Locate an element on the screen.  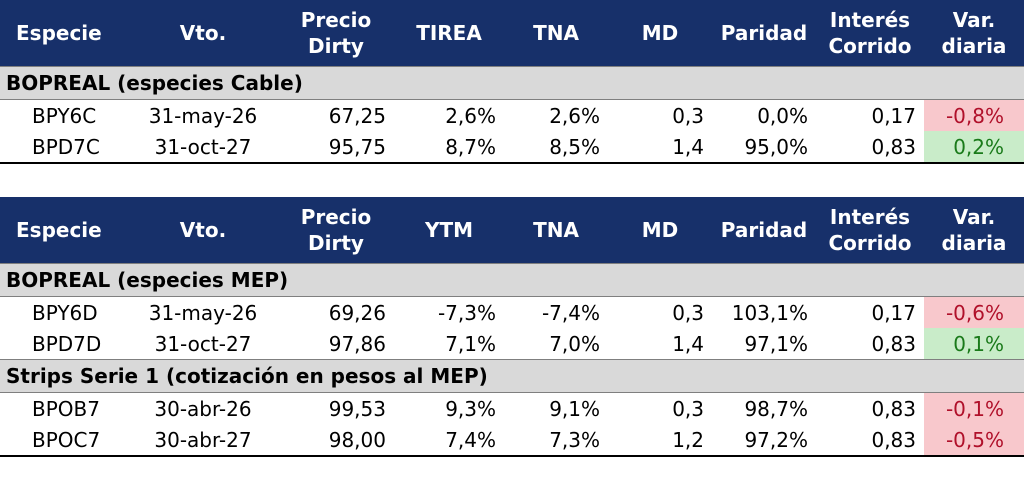
cell-especie: BPY6C is located at coordinates (64, 115).